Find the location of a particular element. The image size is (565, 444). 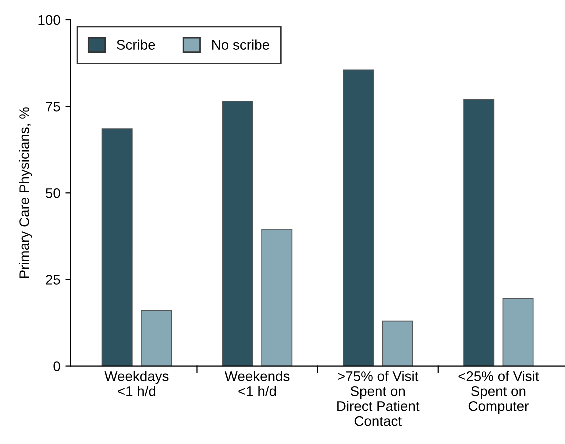

y-axis-title: Primary Care Physicians, % is located at coordinates (25, 193).